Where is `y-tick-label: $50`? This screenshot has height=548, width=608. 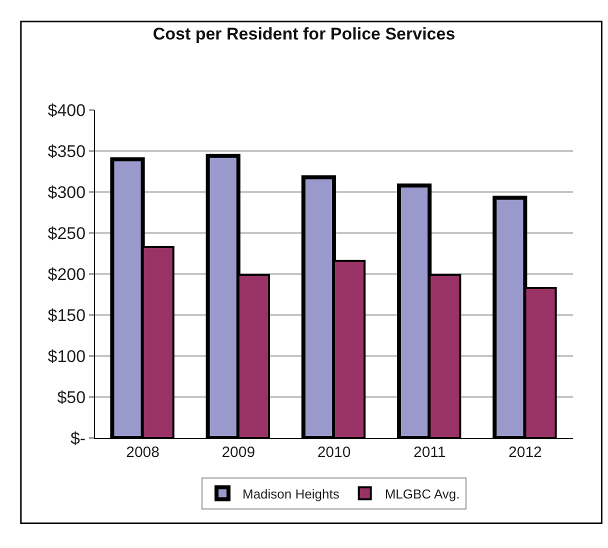 y-tick-label: $50 is located at coordinates (71, 397).